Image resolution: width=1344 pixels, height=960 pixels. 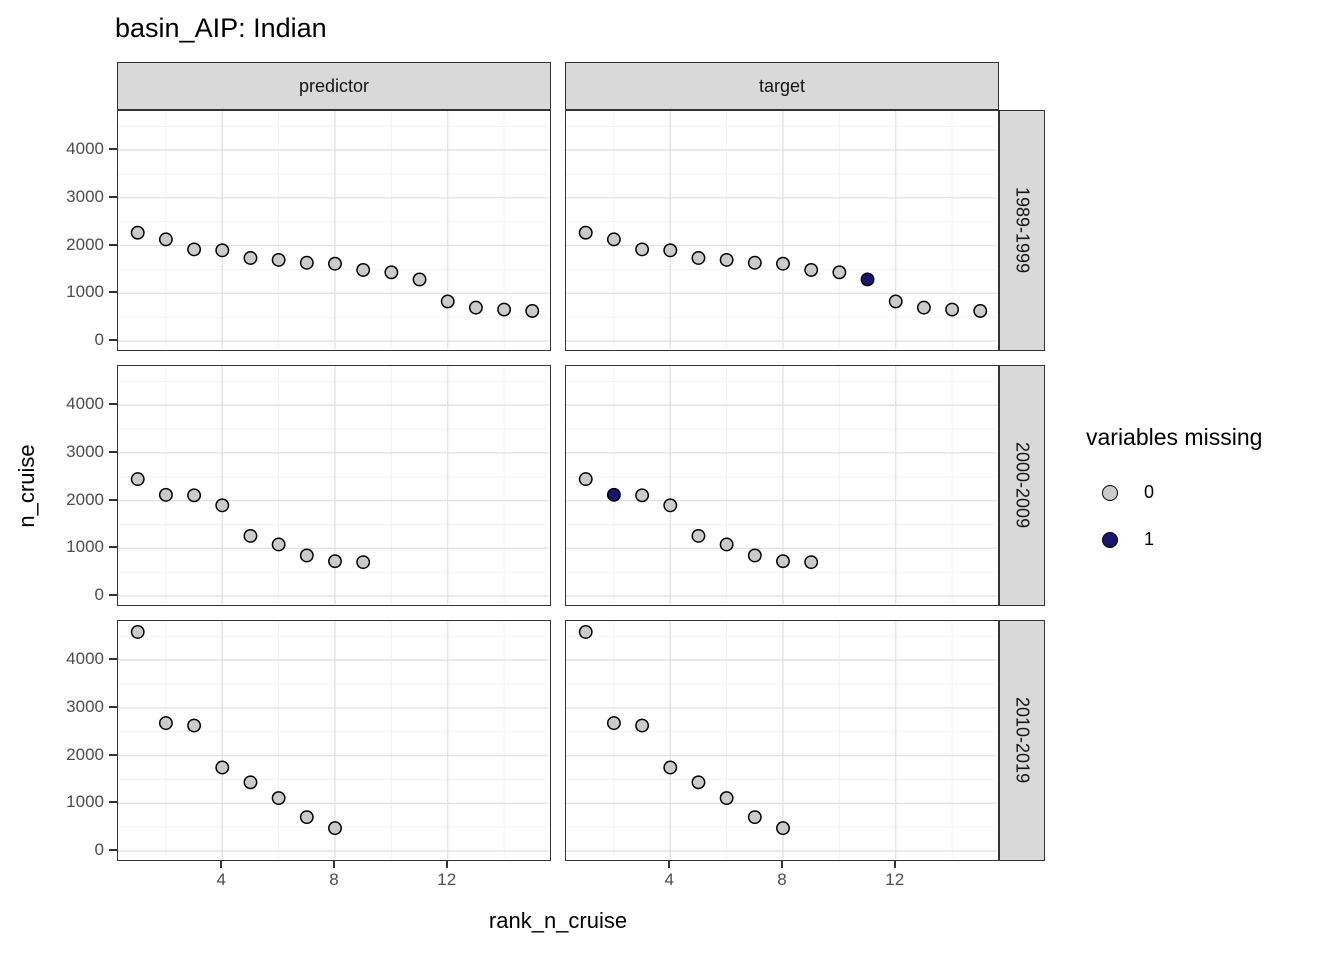 I want to click on legend-title: variables missing, so click(x=1174, y=437).